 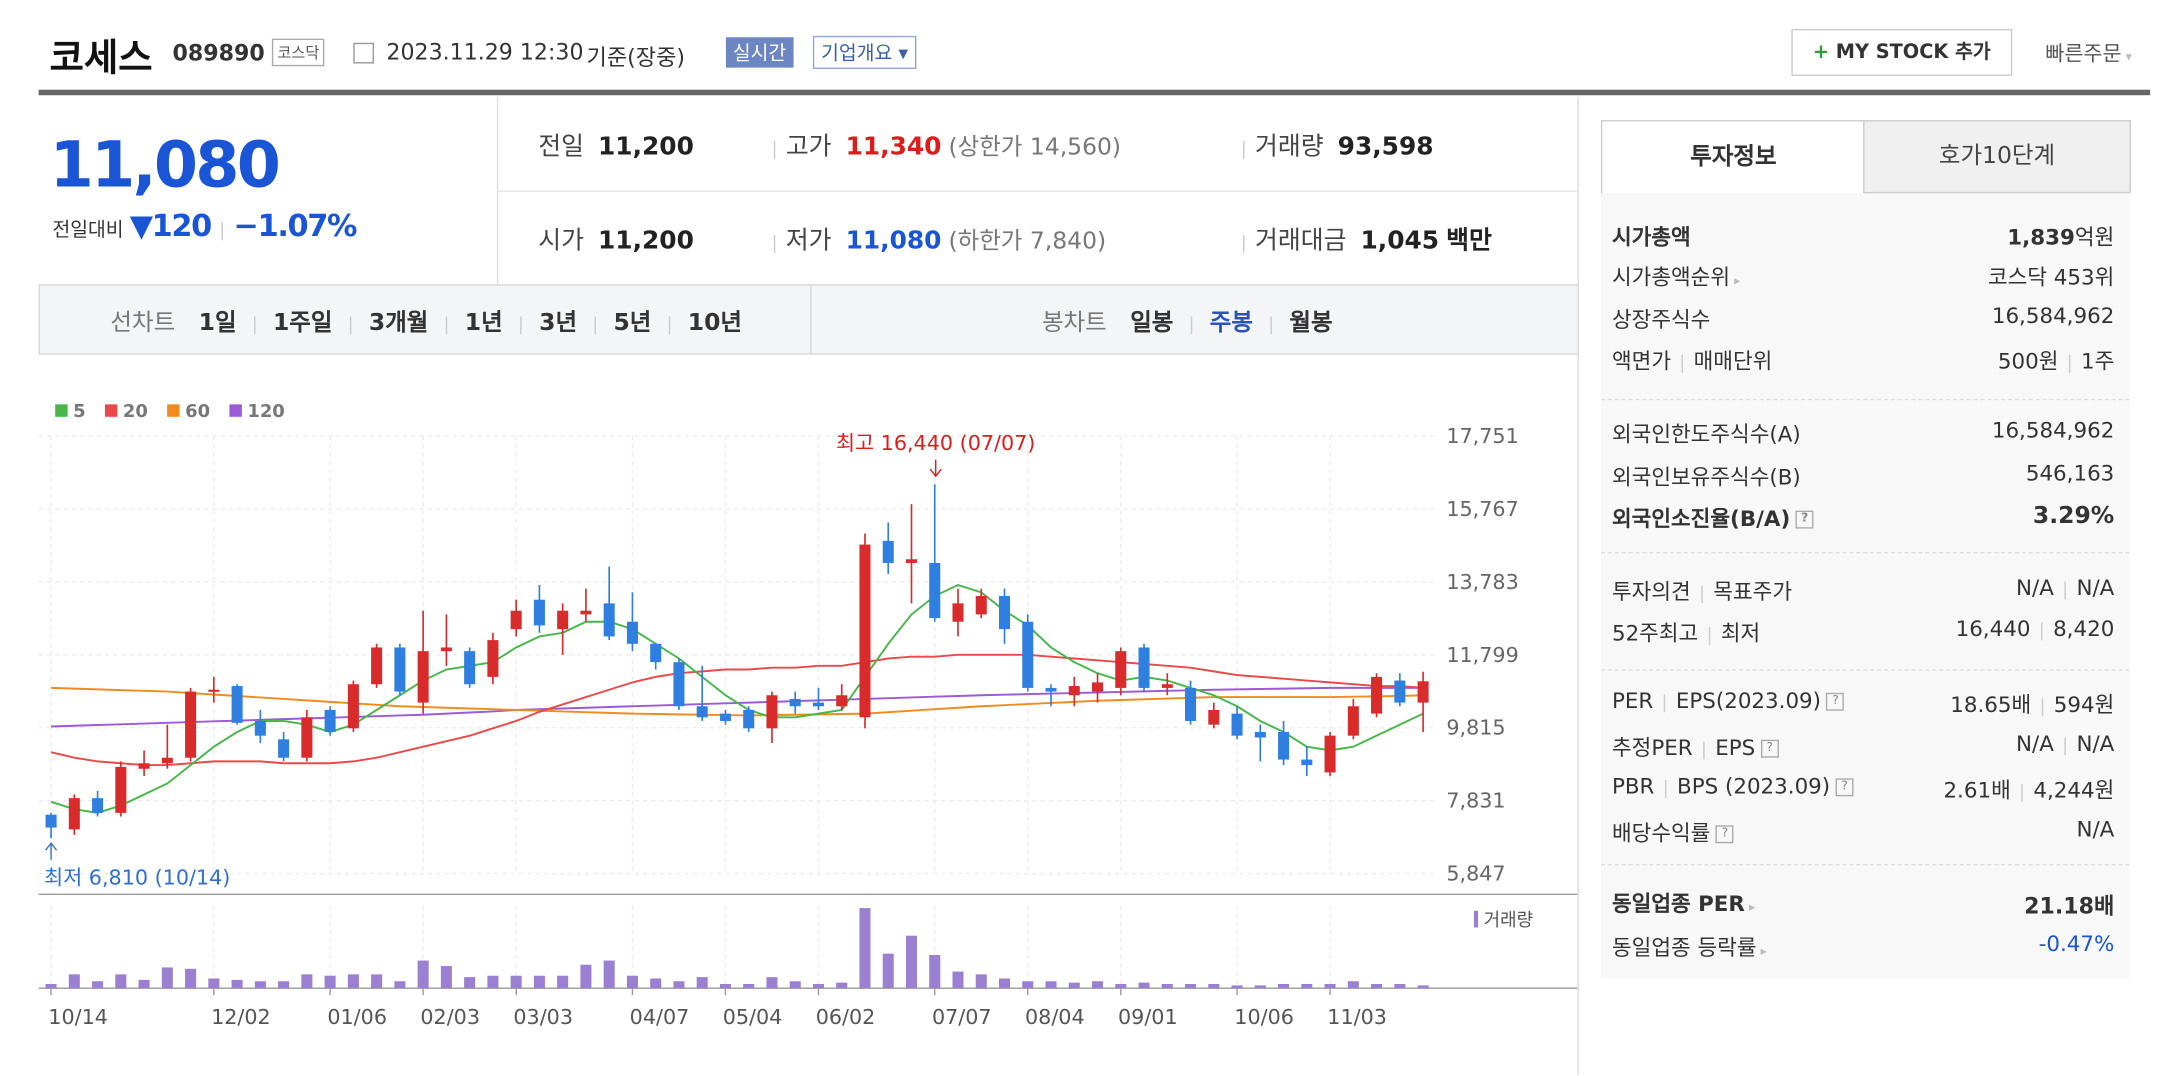 I want to click on tab-label: 선차트, so click(x=143, y=323).